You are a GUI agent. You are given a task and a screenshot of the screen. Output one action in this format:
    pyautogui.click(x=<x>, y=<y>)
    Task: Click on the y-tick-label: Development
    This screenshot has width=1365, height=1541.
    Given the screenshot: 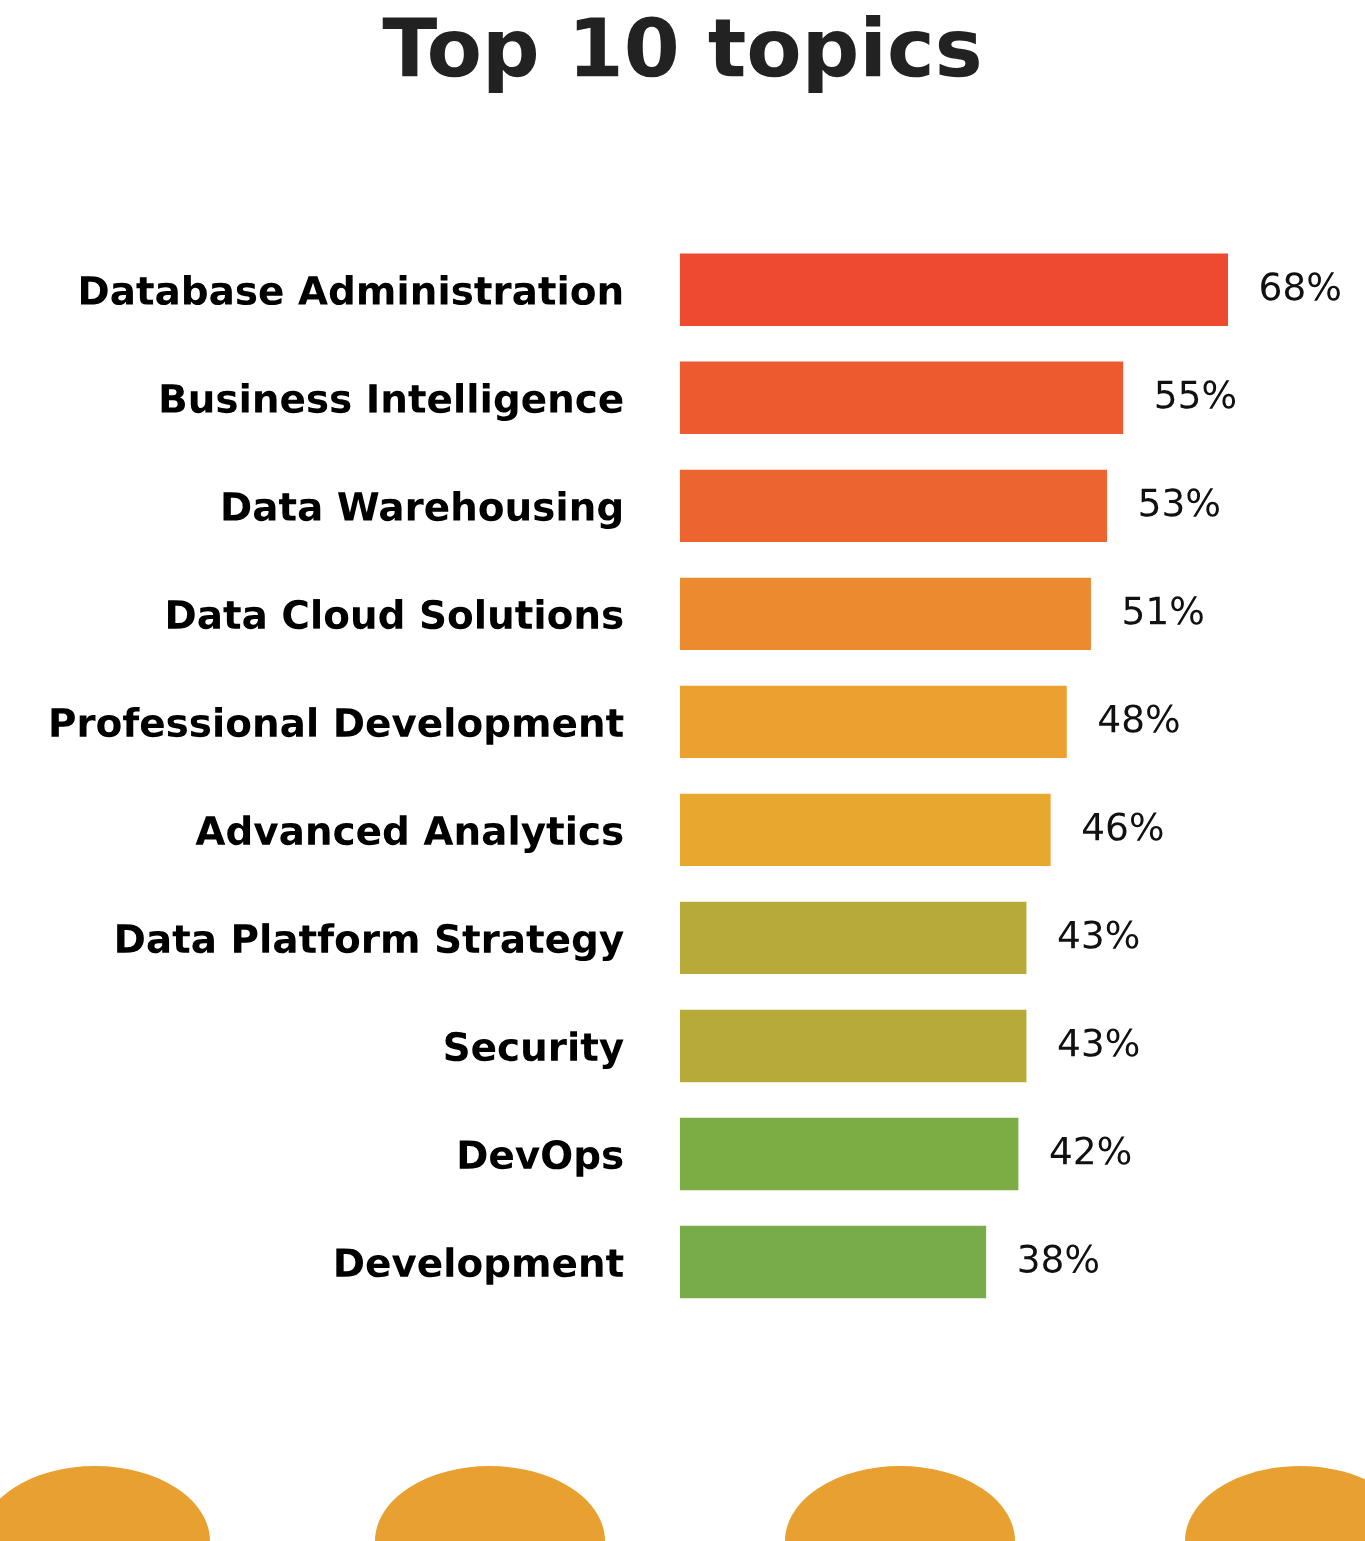 What is the action you would take?
    pyautogui.click(x=480, y=1266)
    